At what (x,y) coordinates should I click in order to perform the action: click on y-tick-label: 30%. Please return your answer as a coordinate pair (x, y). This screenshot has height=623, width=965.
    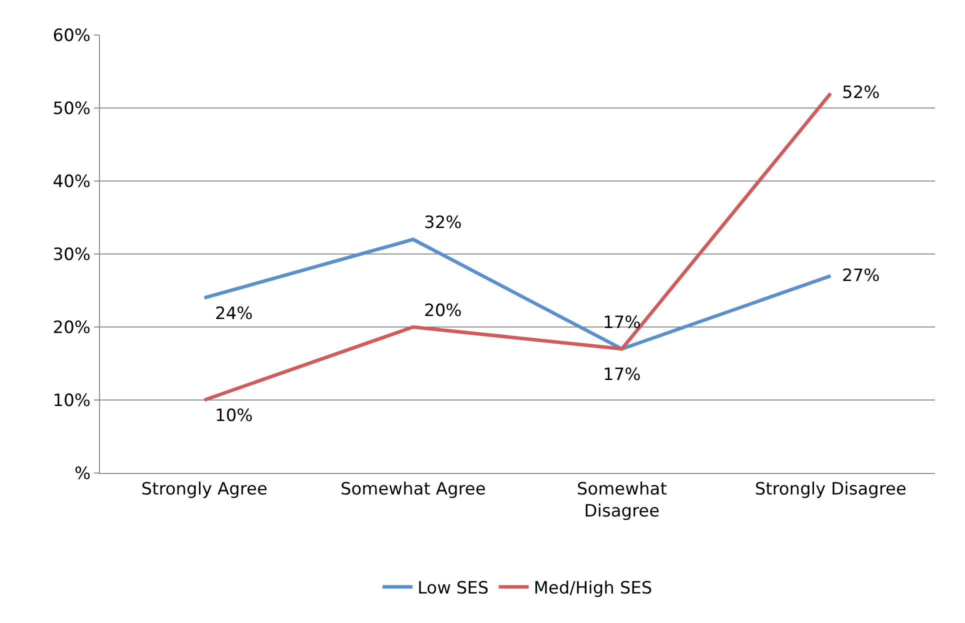
    Looking at the image, I should click on (71, 254).